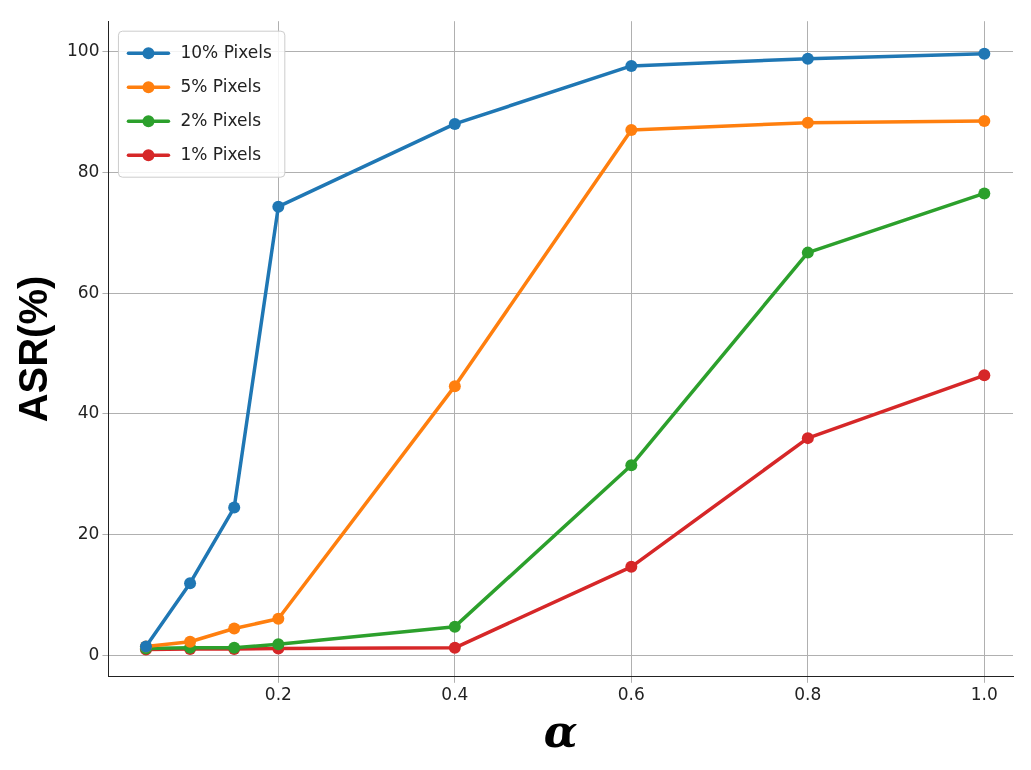  What do you see at coordinates (560, 732) in the screenshot?
I see `x-axis-title: α` at bounding box center [560, 732].